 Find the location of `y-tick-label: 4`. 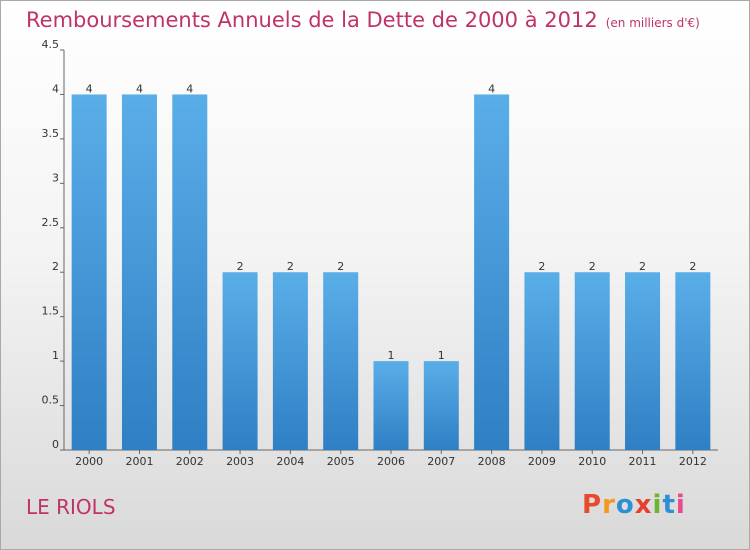

y-tick-label: 4 is located at coordinates (55, 88).